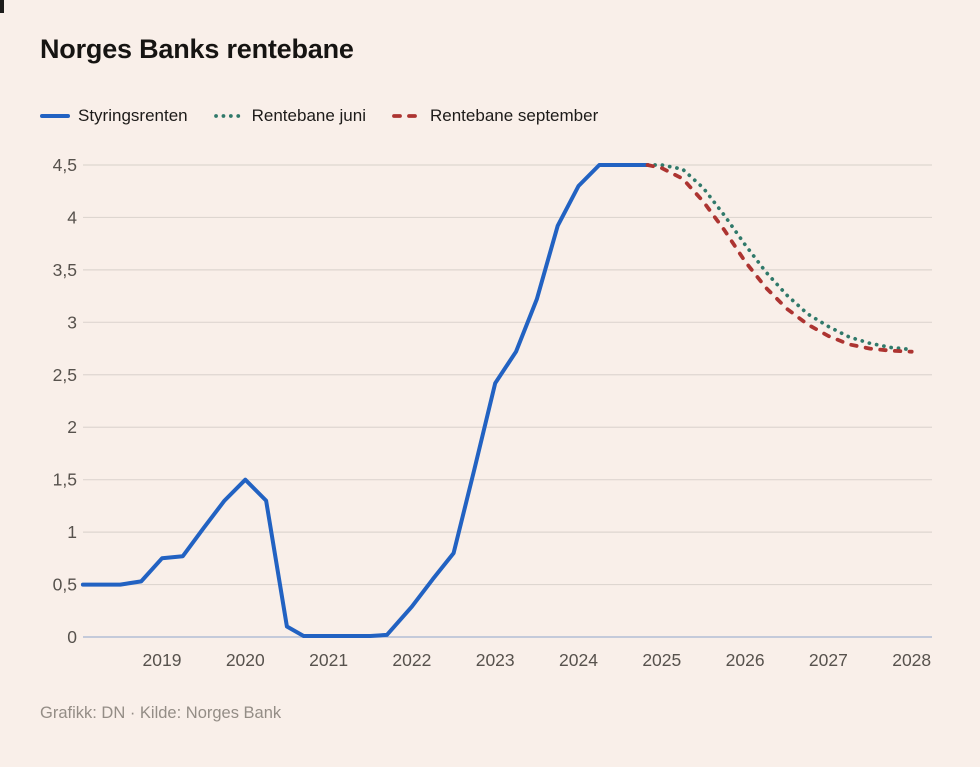 This screenshot has height=767, width=980. I want to click on x-tick-label: 2021, so click(328, 660).